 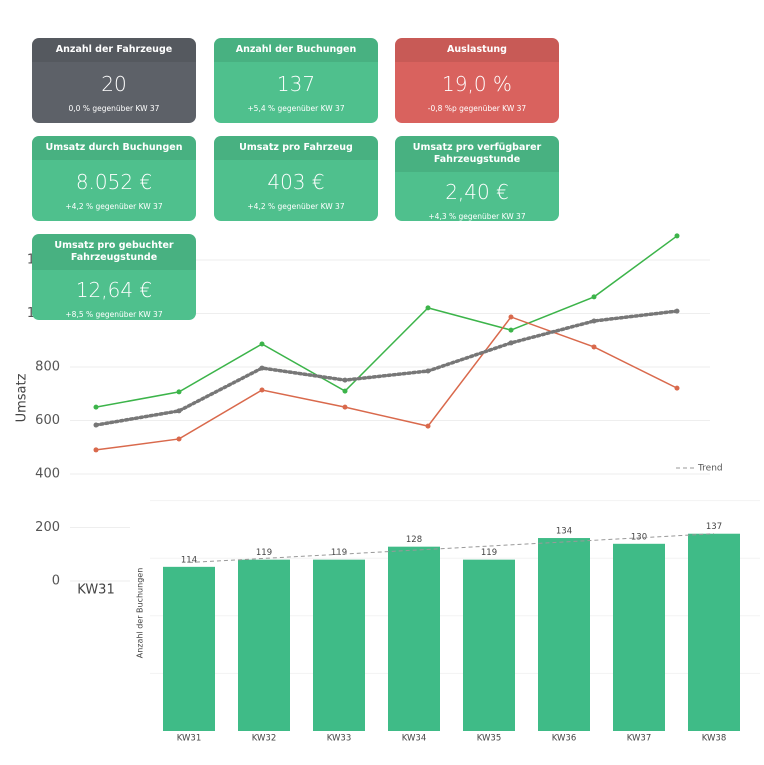 What do you see at coordinates (114, 252) in the screenshot?
I see `card-title: Umsatz pro gebuchter Fahrzeugstunde` at bounding box center [114, 252].